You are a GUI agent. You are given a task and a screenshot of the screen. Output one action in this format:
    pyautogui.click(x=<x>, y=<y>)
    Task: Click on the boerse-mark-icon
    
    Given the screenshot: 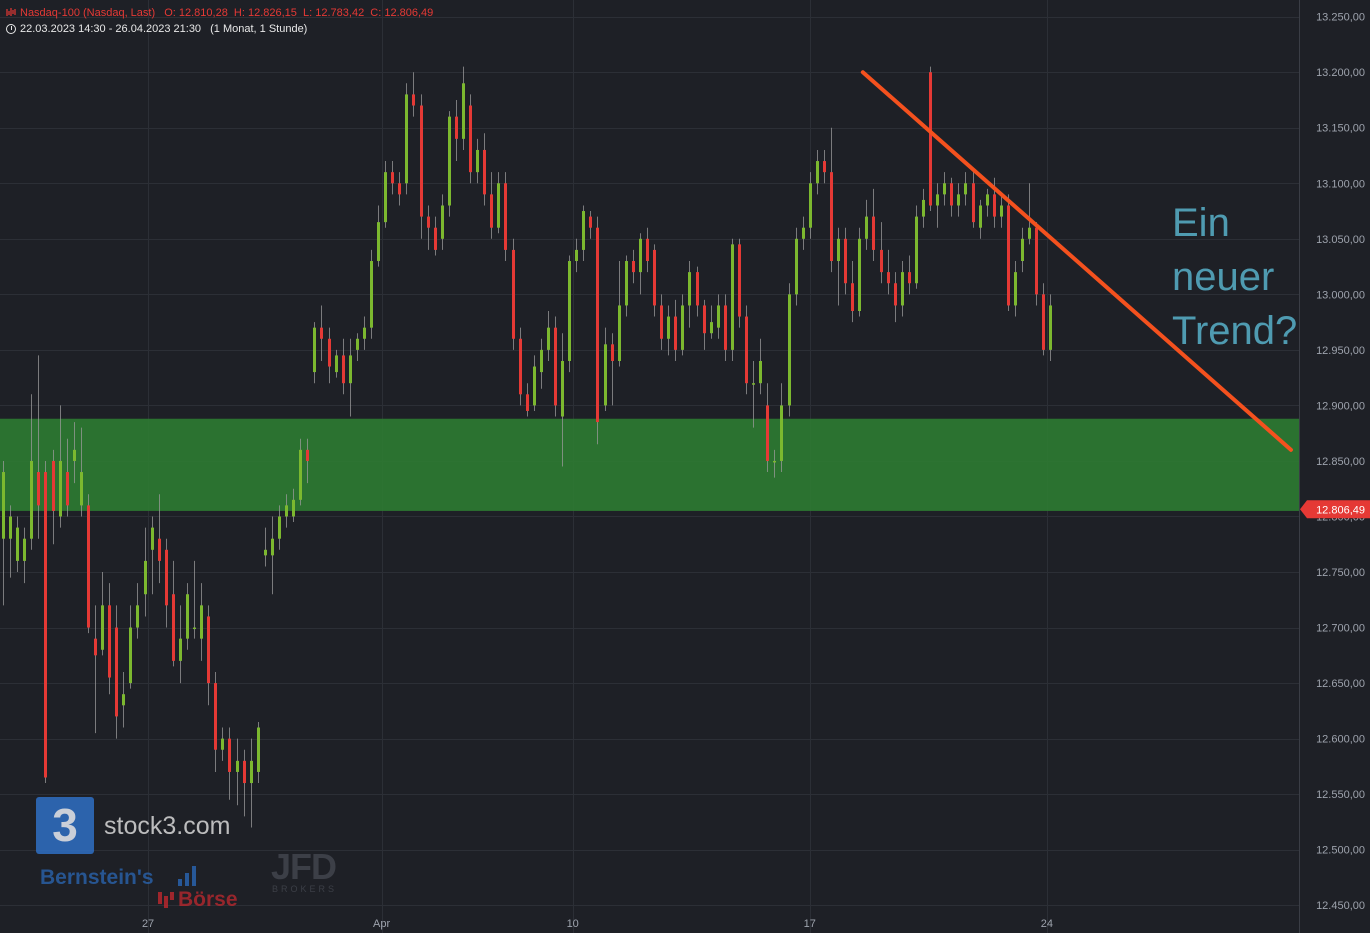 What is the action you would take?
    pyautogui.click(x=166, y=900)
    